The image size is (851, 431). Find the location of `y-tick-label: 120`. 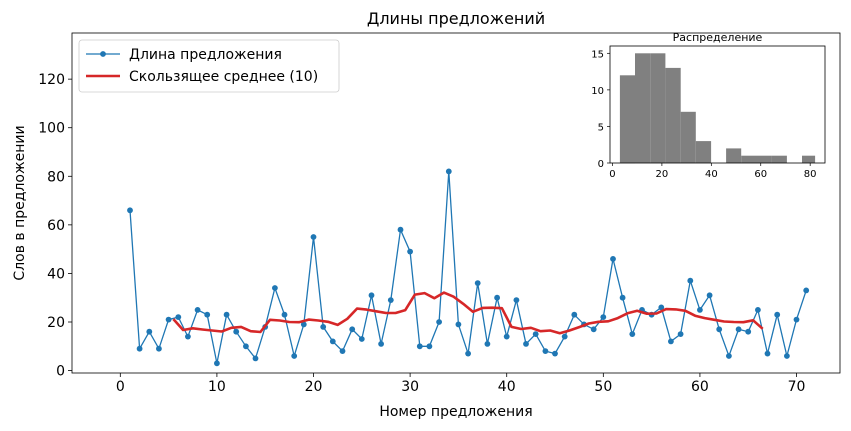

y-tick-label: 120 is located at coordinates (51, 80).